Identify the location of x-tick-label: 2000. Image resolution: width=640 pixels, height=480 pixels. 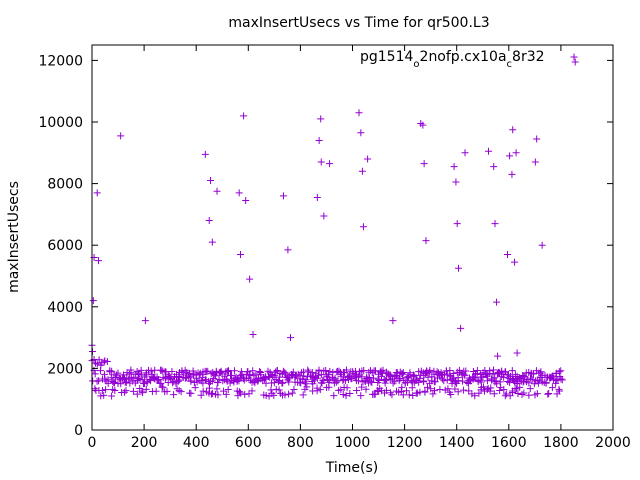
(613, 443).